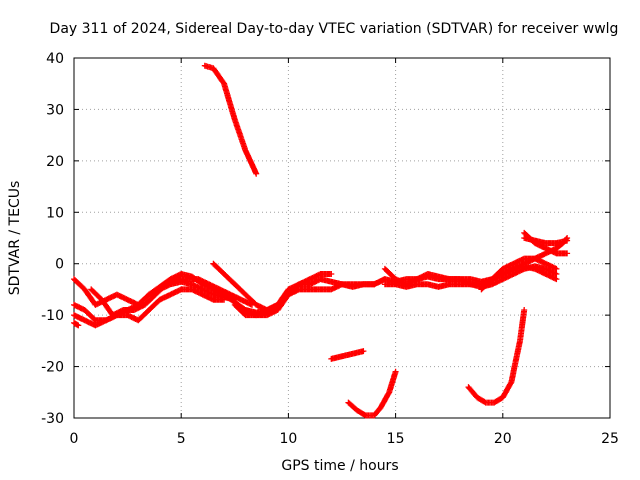 The width and height of the screenshot is (640, 480). Describe the element at coordinates (74, 439) in the screenshot. I see `x-tick-label: 0` at that location.